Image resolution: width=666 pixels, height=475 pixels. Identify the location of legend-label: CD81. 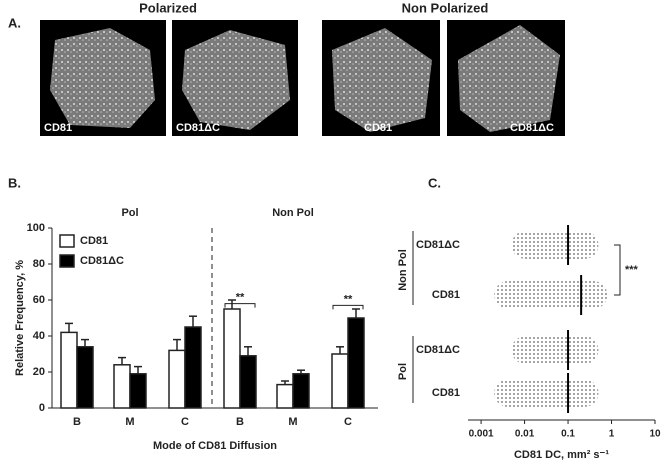
(94, 241).